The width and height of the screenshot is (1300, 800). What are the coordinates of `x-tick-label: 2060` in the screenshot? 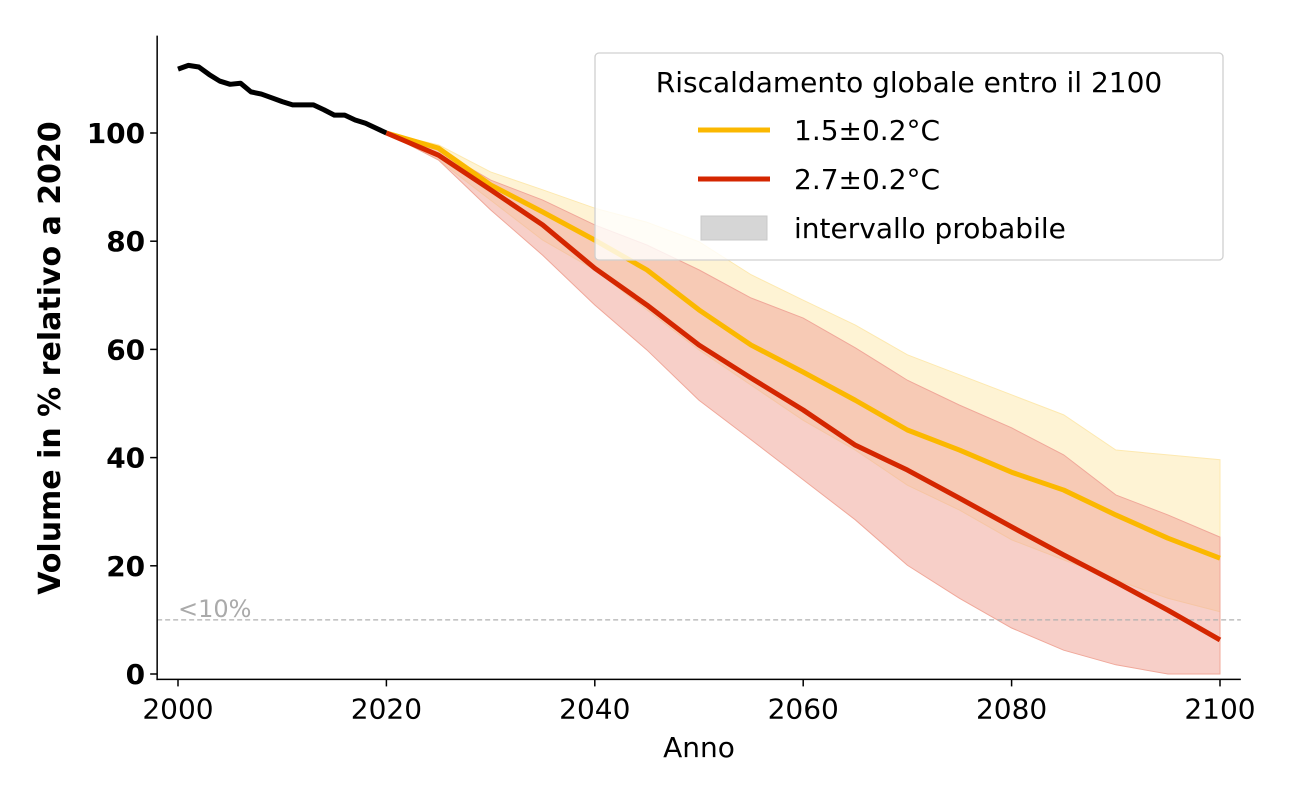 It's located at (803, 708).